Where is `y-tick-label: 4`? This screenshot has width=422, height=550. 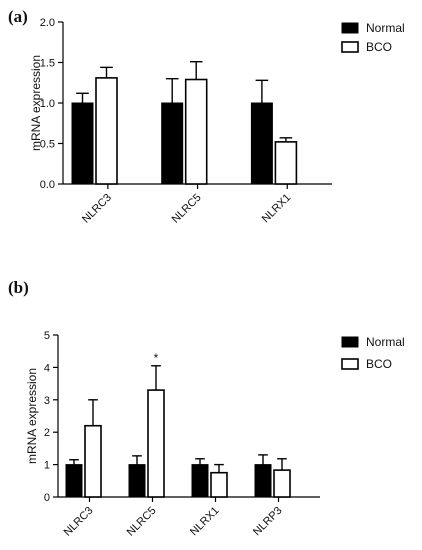 y-tick-label: 4 is located at coordinates (47, 368).